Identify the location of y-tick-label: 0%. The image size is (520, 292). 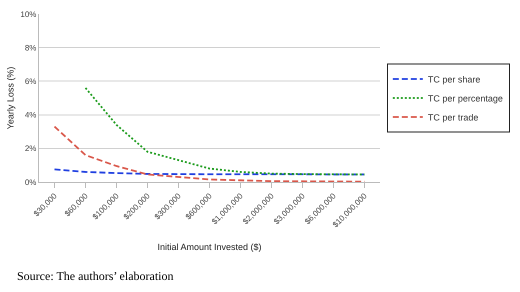
(30, 182).